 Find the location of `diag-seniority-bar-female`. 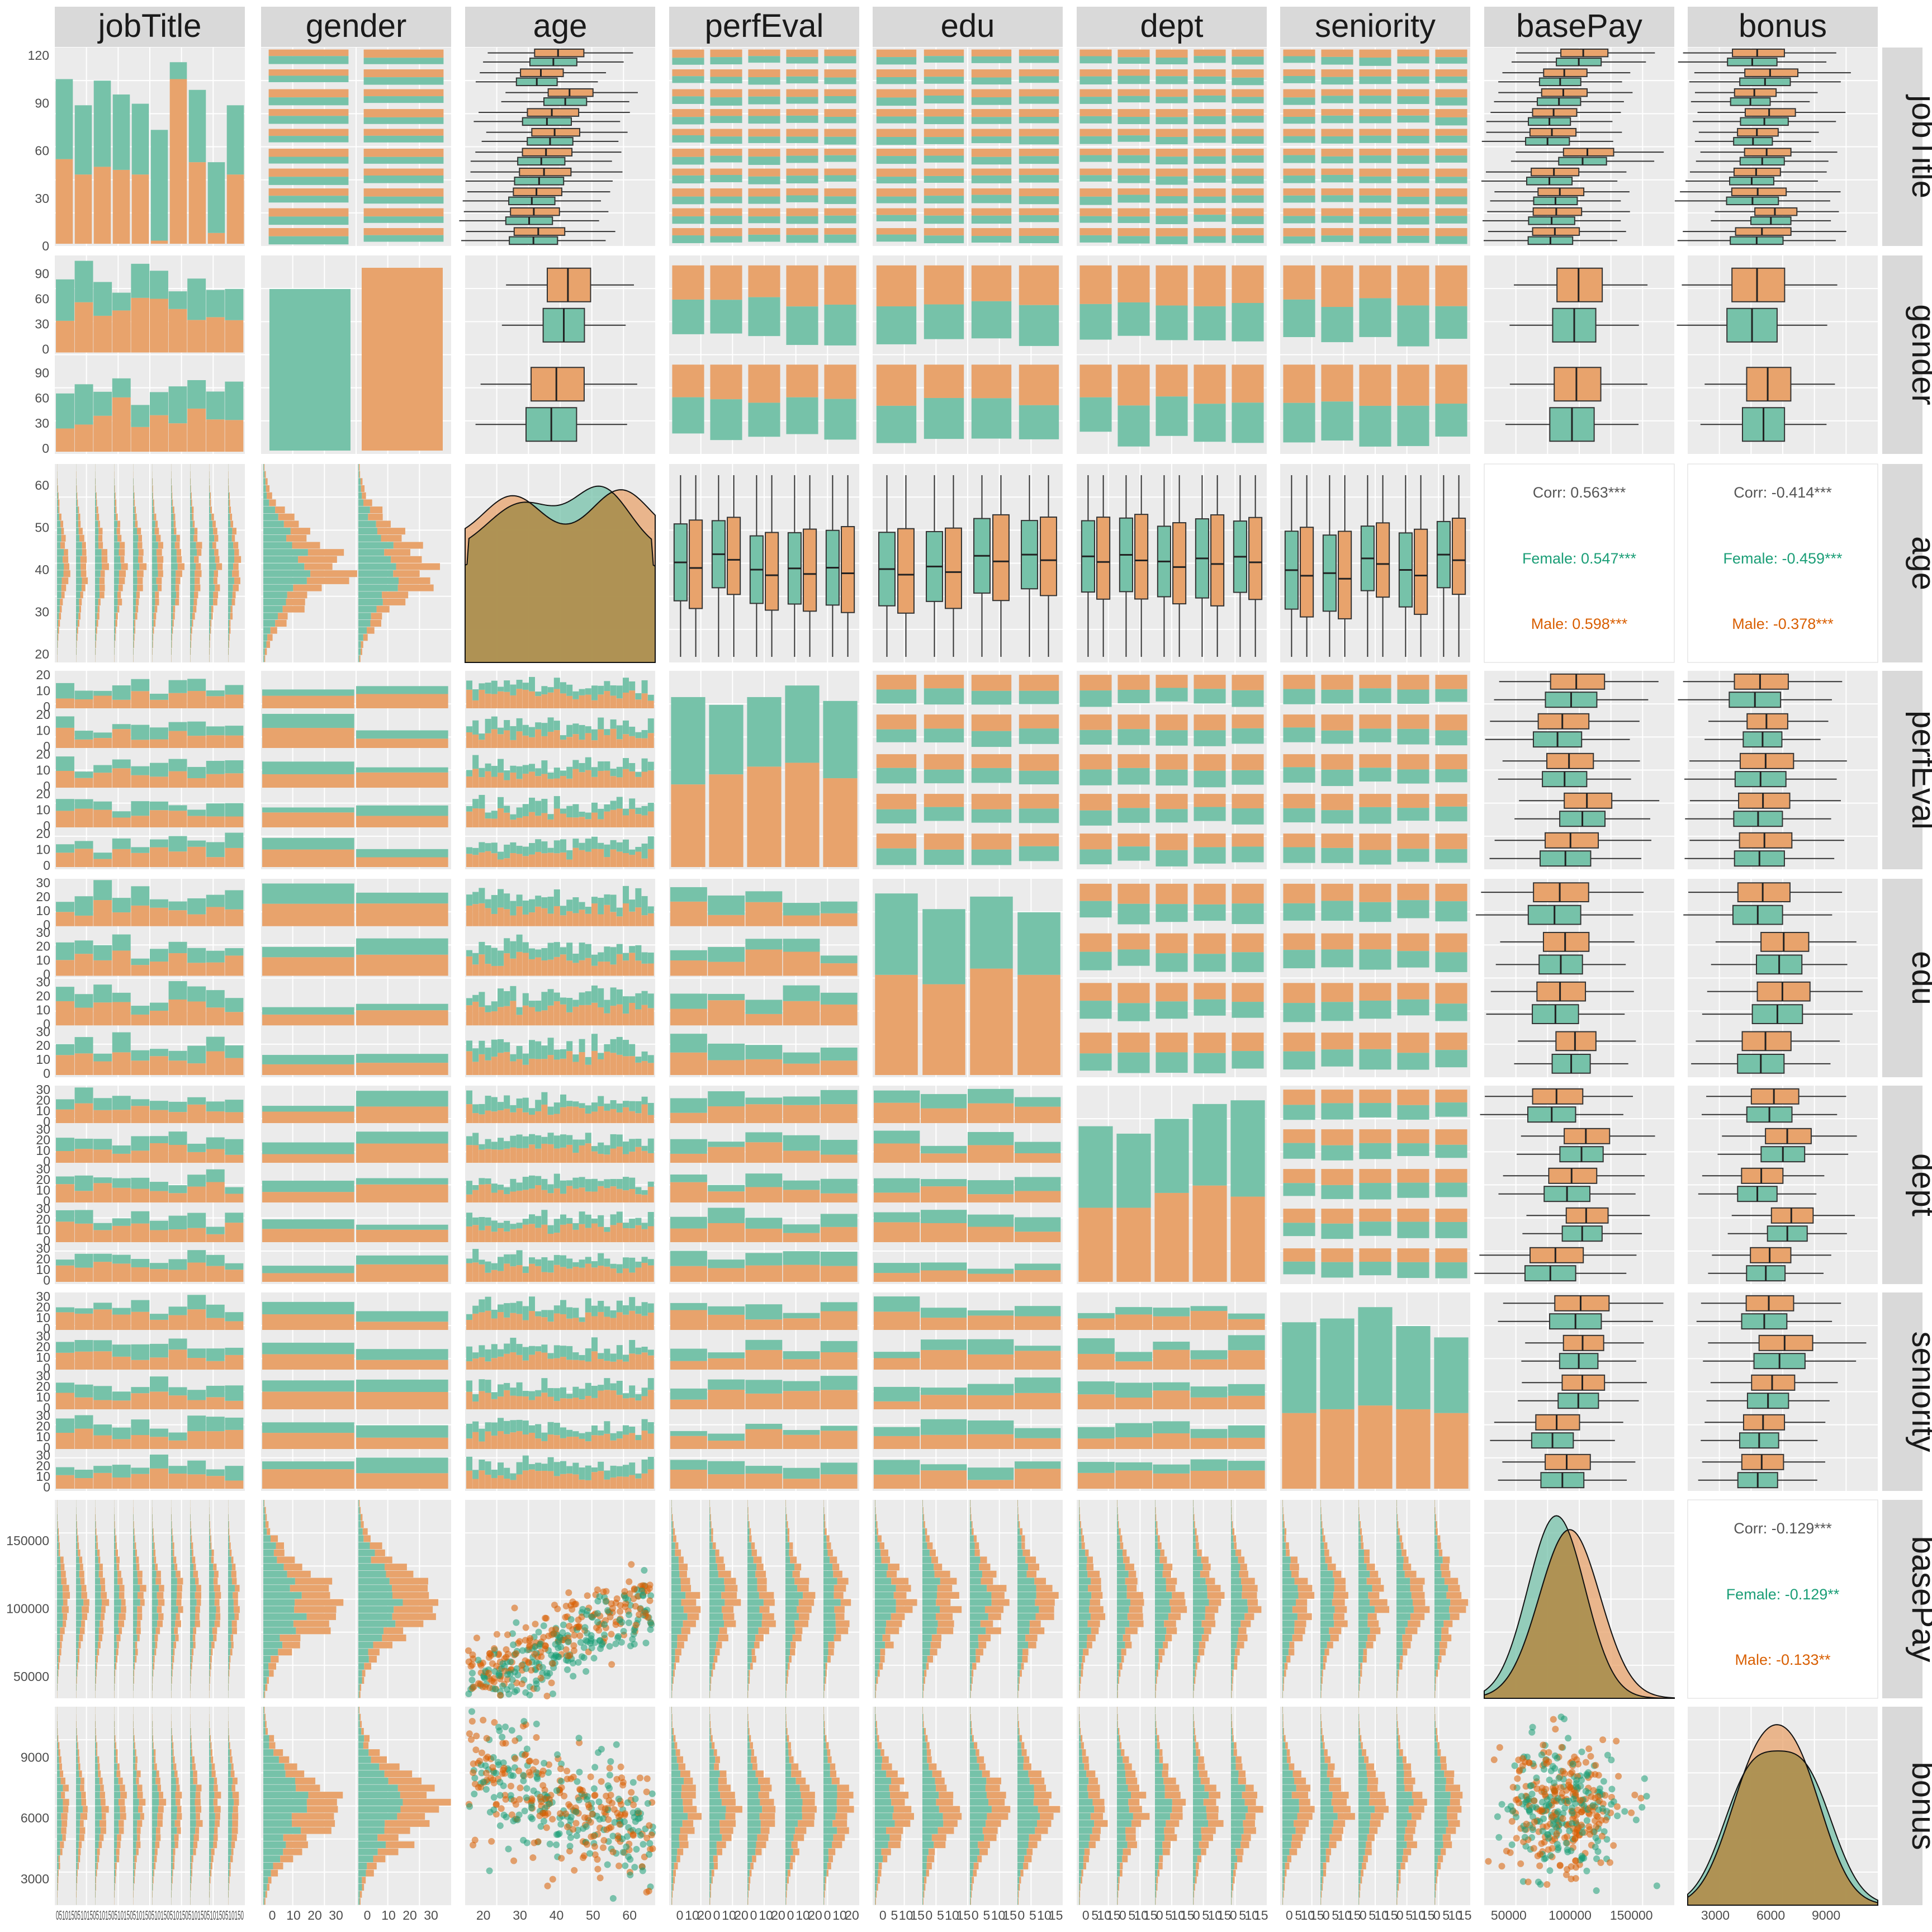

diag-seniority-bar-female is located at coordinates (1337, 1363).